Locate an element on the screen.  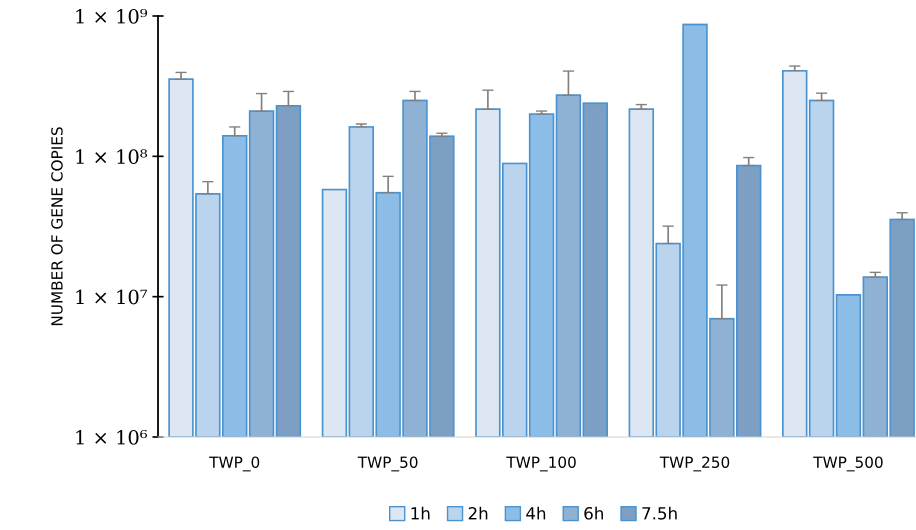
x-tick-label: TWP_500 is located at coordinates (848, 464).